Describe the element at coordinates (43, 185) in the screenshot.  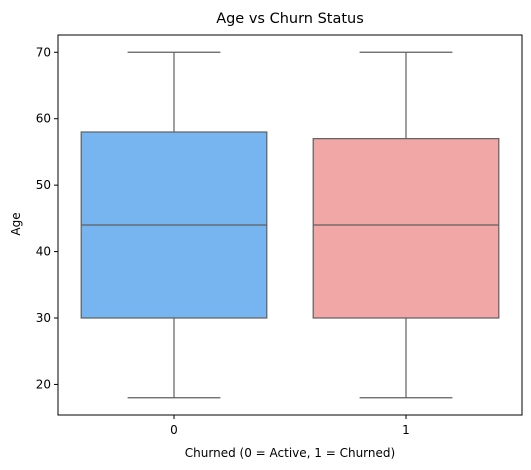
I see `y-tick-label: 50` at that location.